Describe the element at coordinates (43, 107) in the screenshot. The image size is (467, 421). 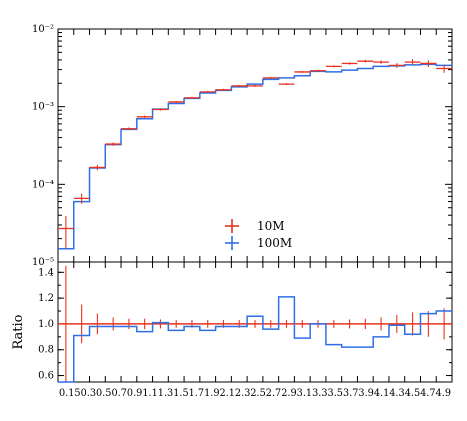
I see `y-tick-label: 10⁻³` at that location.